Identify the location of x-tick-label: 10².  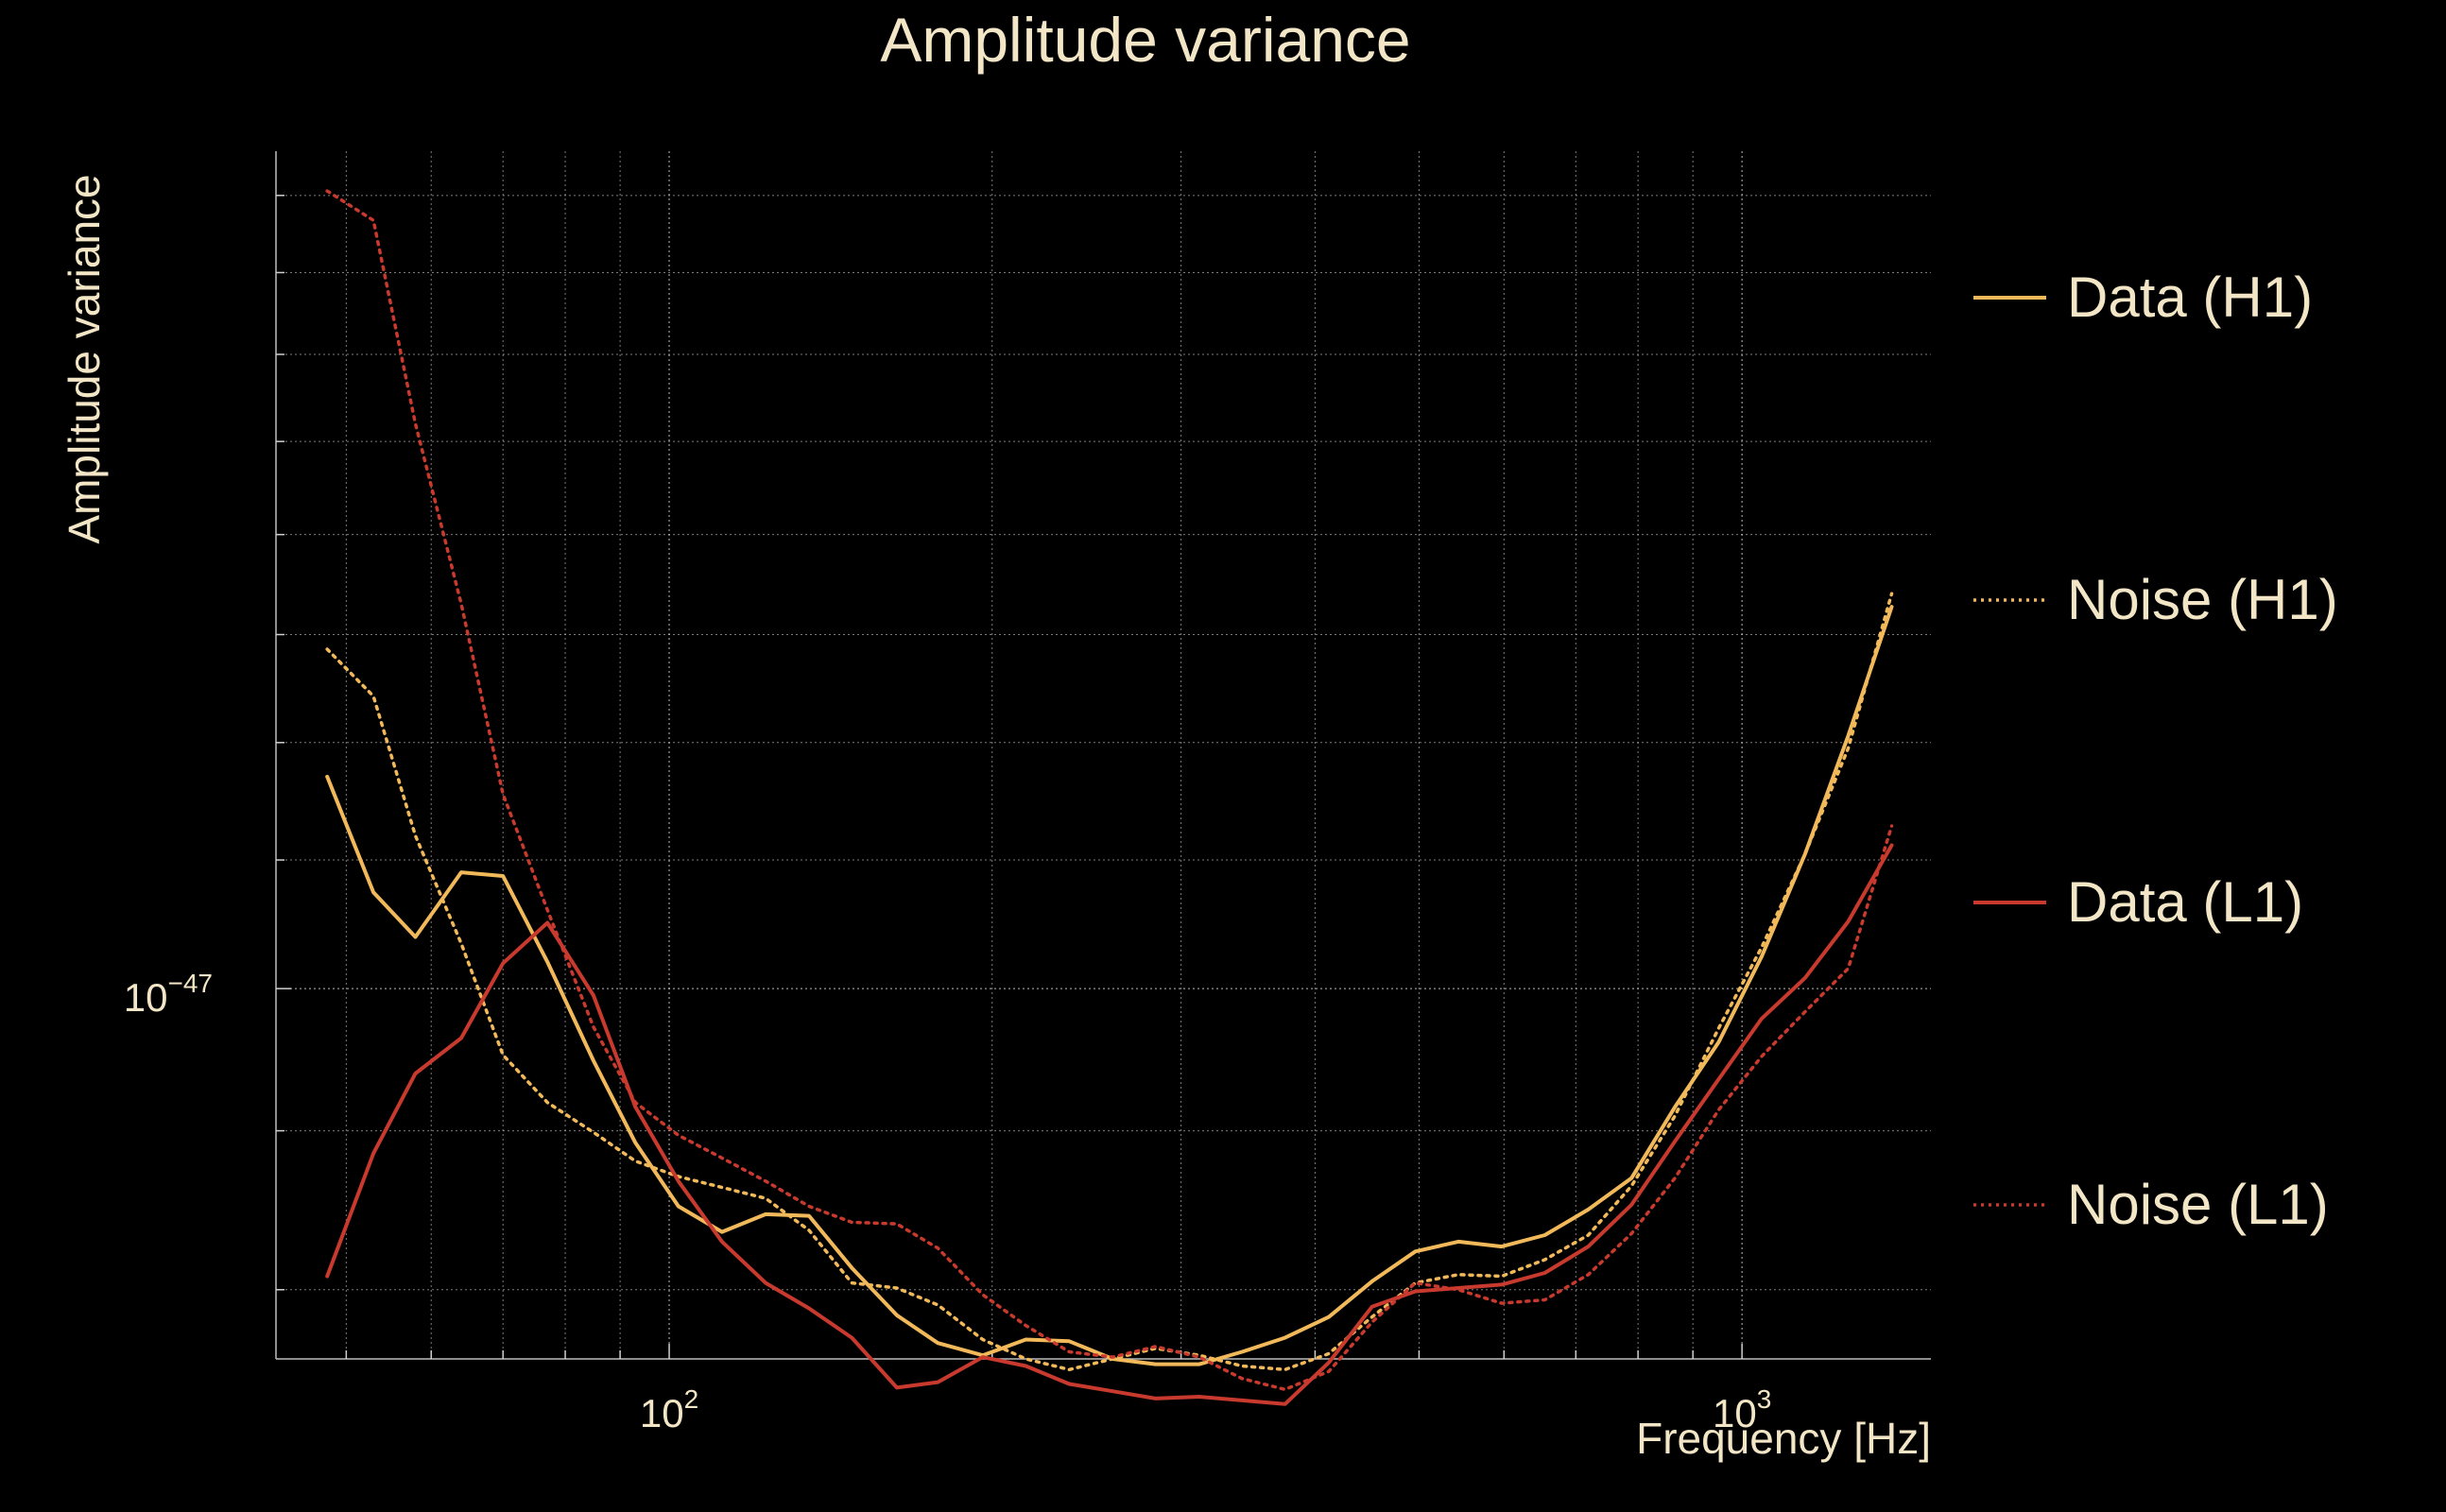
(669, 1409).